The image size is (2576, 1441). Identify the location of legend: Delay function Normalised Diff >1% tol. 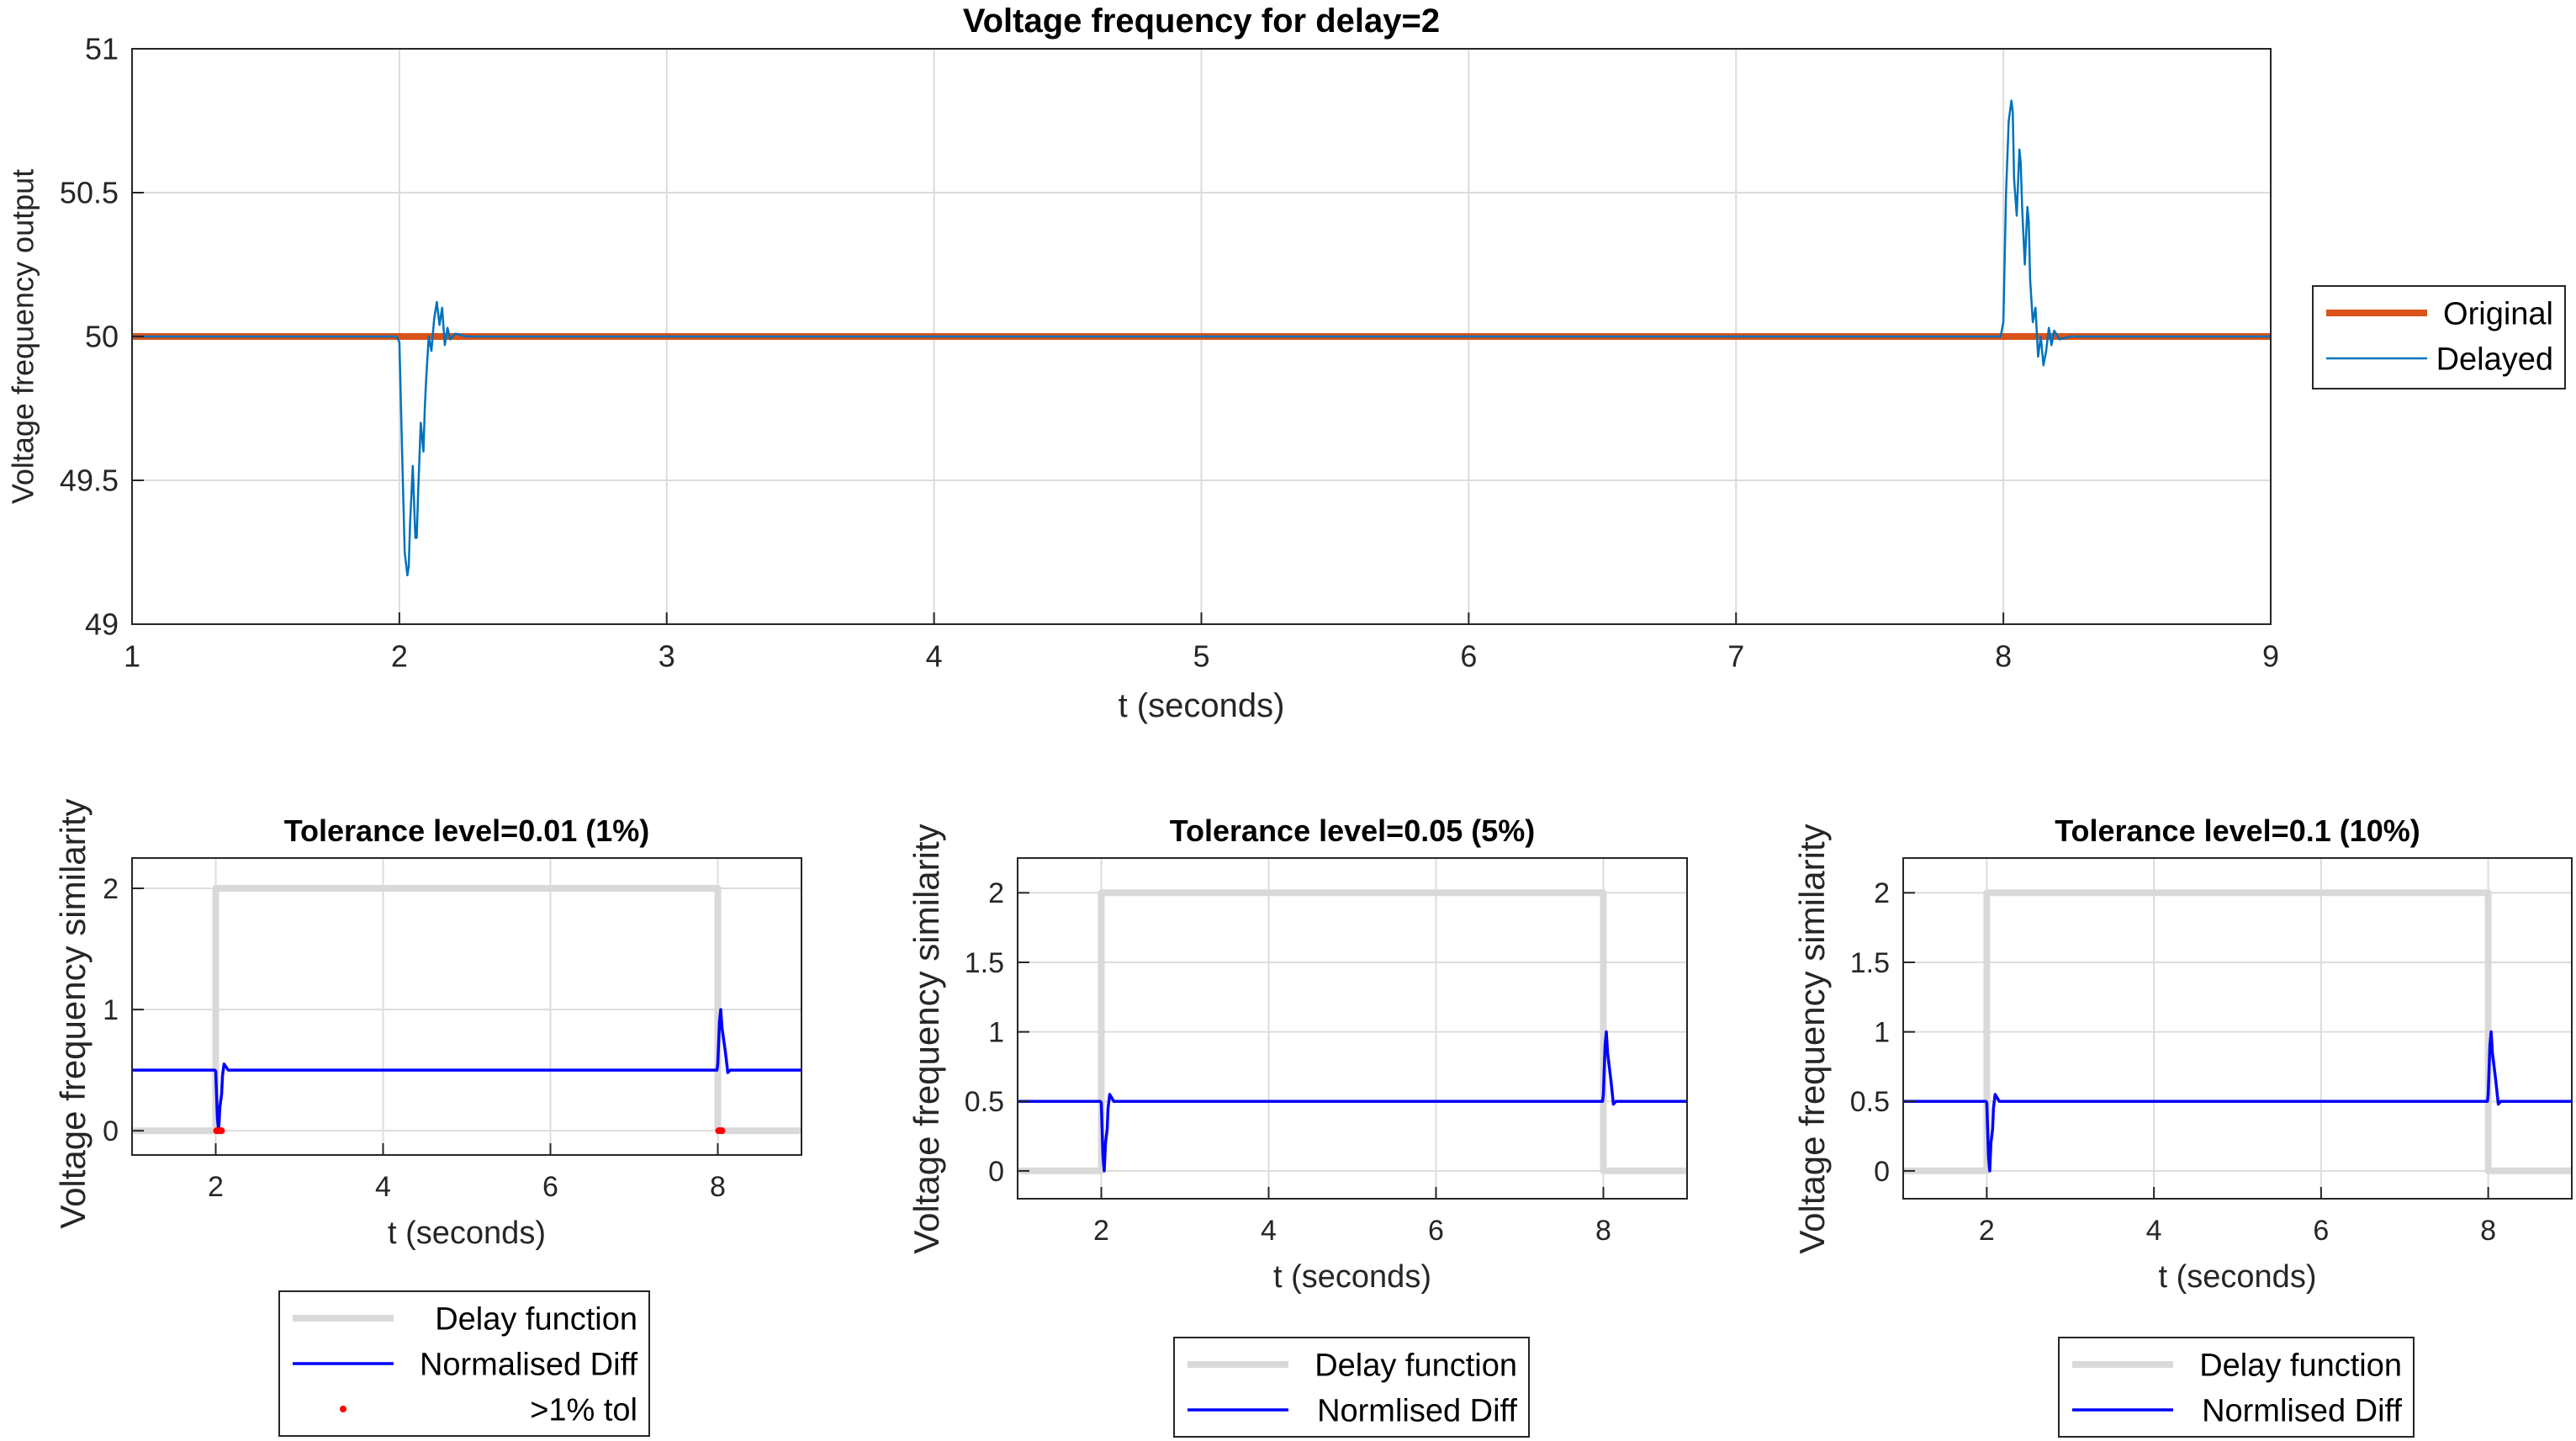
(464, 1363).